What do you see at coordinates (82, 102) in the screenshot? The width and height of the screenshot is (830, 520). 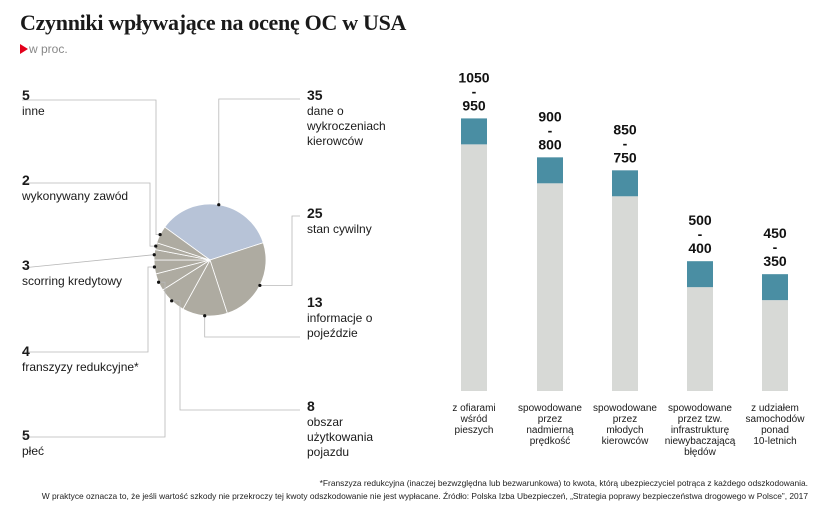 I see `pie-label-other: 5 inne` at bounding box center [82, 102].